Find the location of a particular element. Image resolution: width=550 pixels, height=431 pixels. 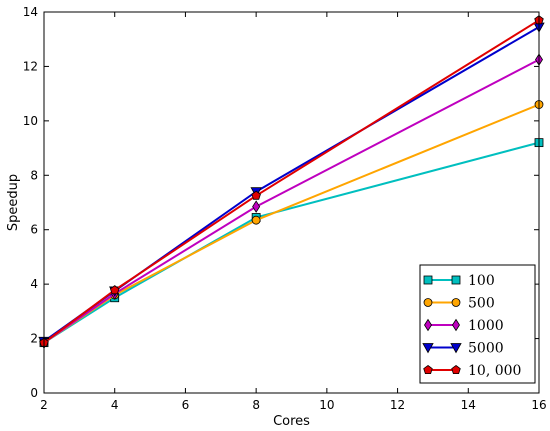

x-axis-label: Cores is located at coordinates (291, 421).